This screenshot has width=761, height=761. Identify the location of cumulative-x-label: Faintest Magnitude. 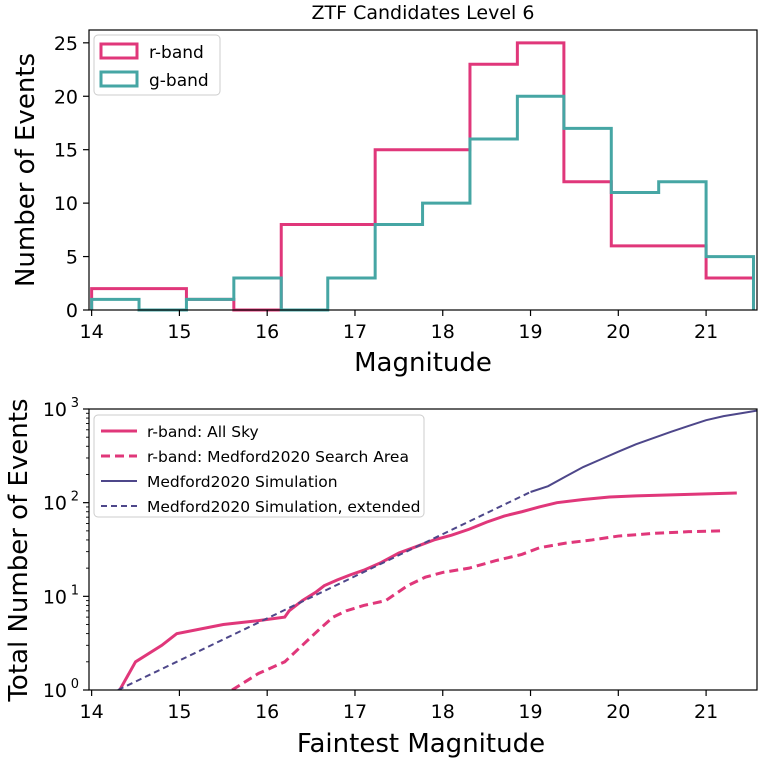
(421, 744).